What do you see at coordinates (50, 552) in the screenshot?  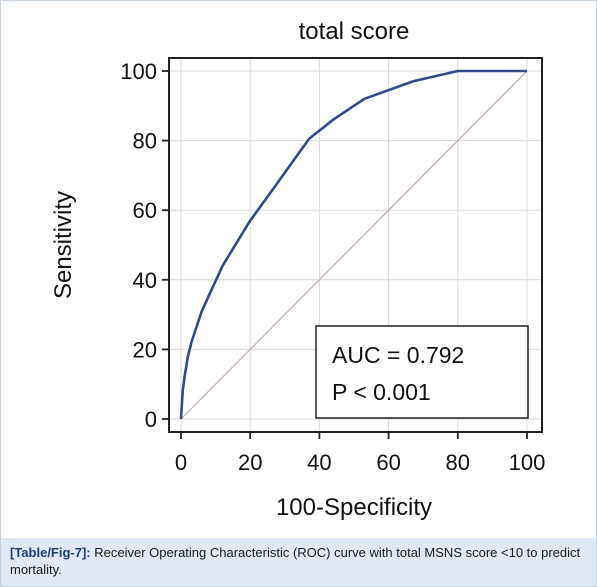 I see `caption-tag: [Table/Fig-7]:` at bounding box center [50, 552].